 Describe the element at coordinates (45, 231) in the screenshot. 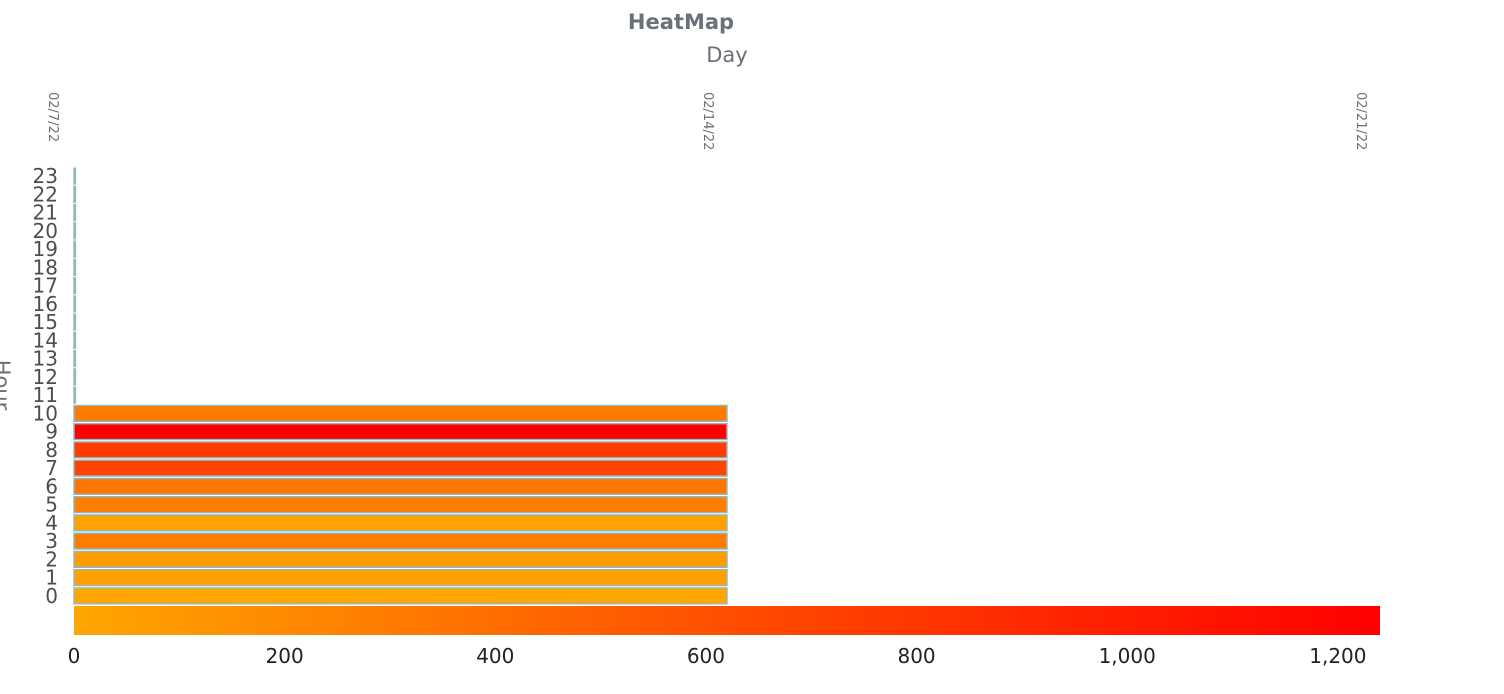

I see `y-tick-label: 20` at that location.